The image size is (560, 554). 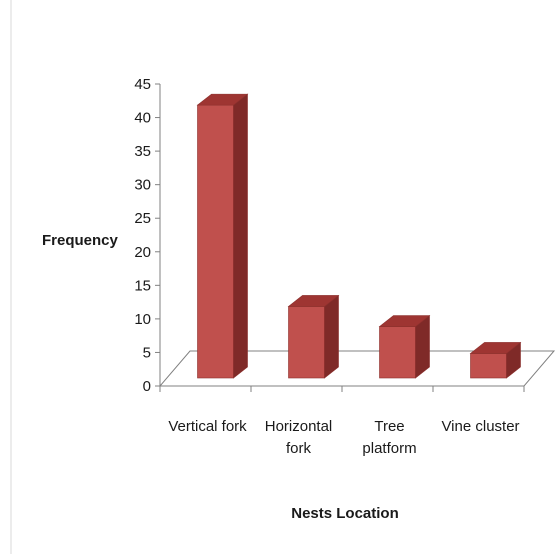 What do you see at coordinates (207, 426) in the screenshot?
I see `x-category-label: Vertical fork` at bounding box center [207, 426].